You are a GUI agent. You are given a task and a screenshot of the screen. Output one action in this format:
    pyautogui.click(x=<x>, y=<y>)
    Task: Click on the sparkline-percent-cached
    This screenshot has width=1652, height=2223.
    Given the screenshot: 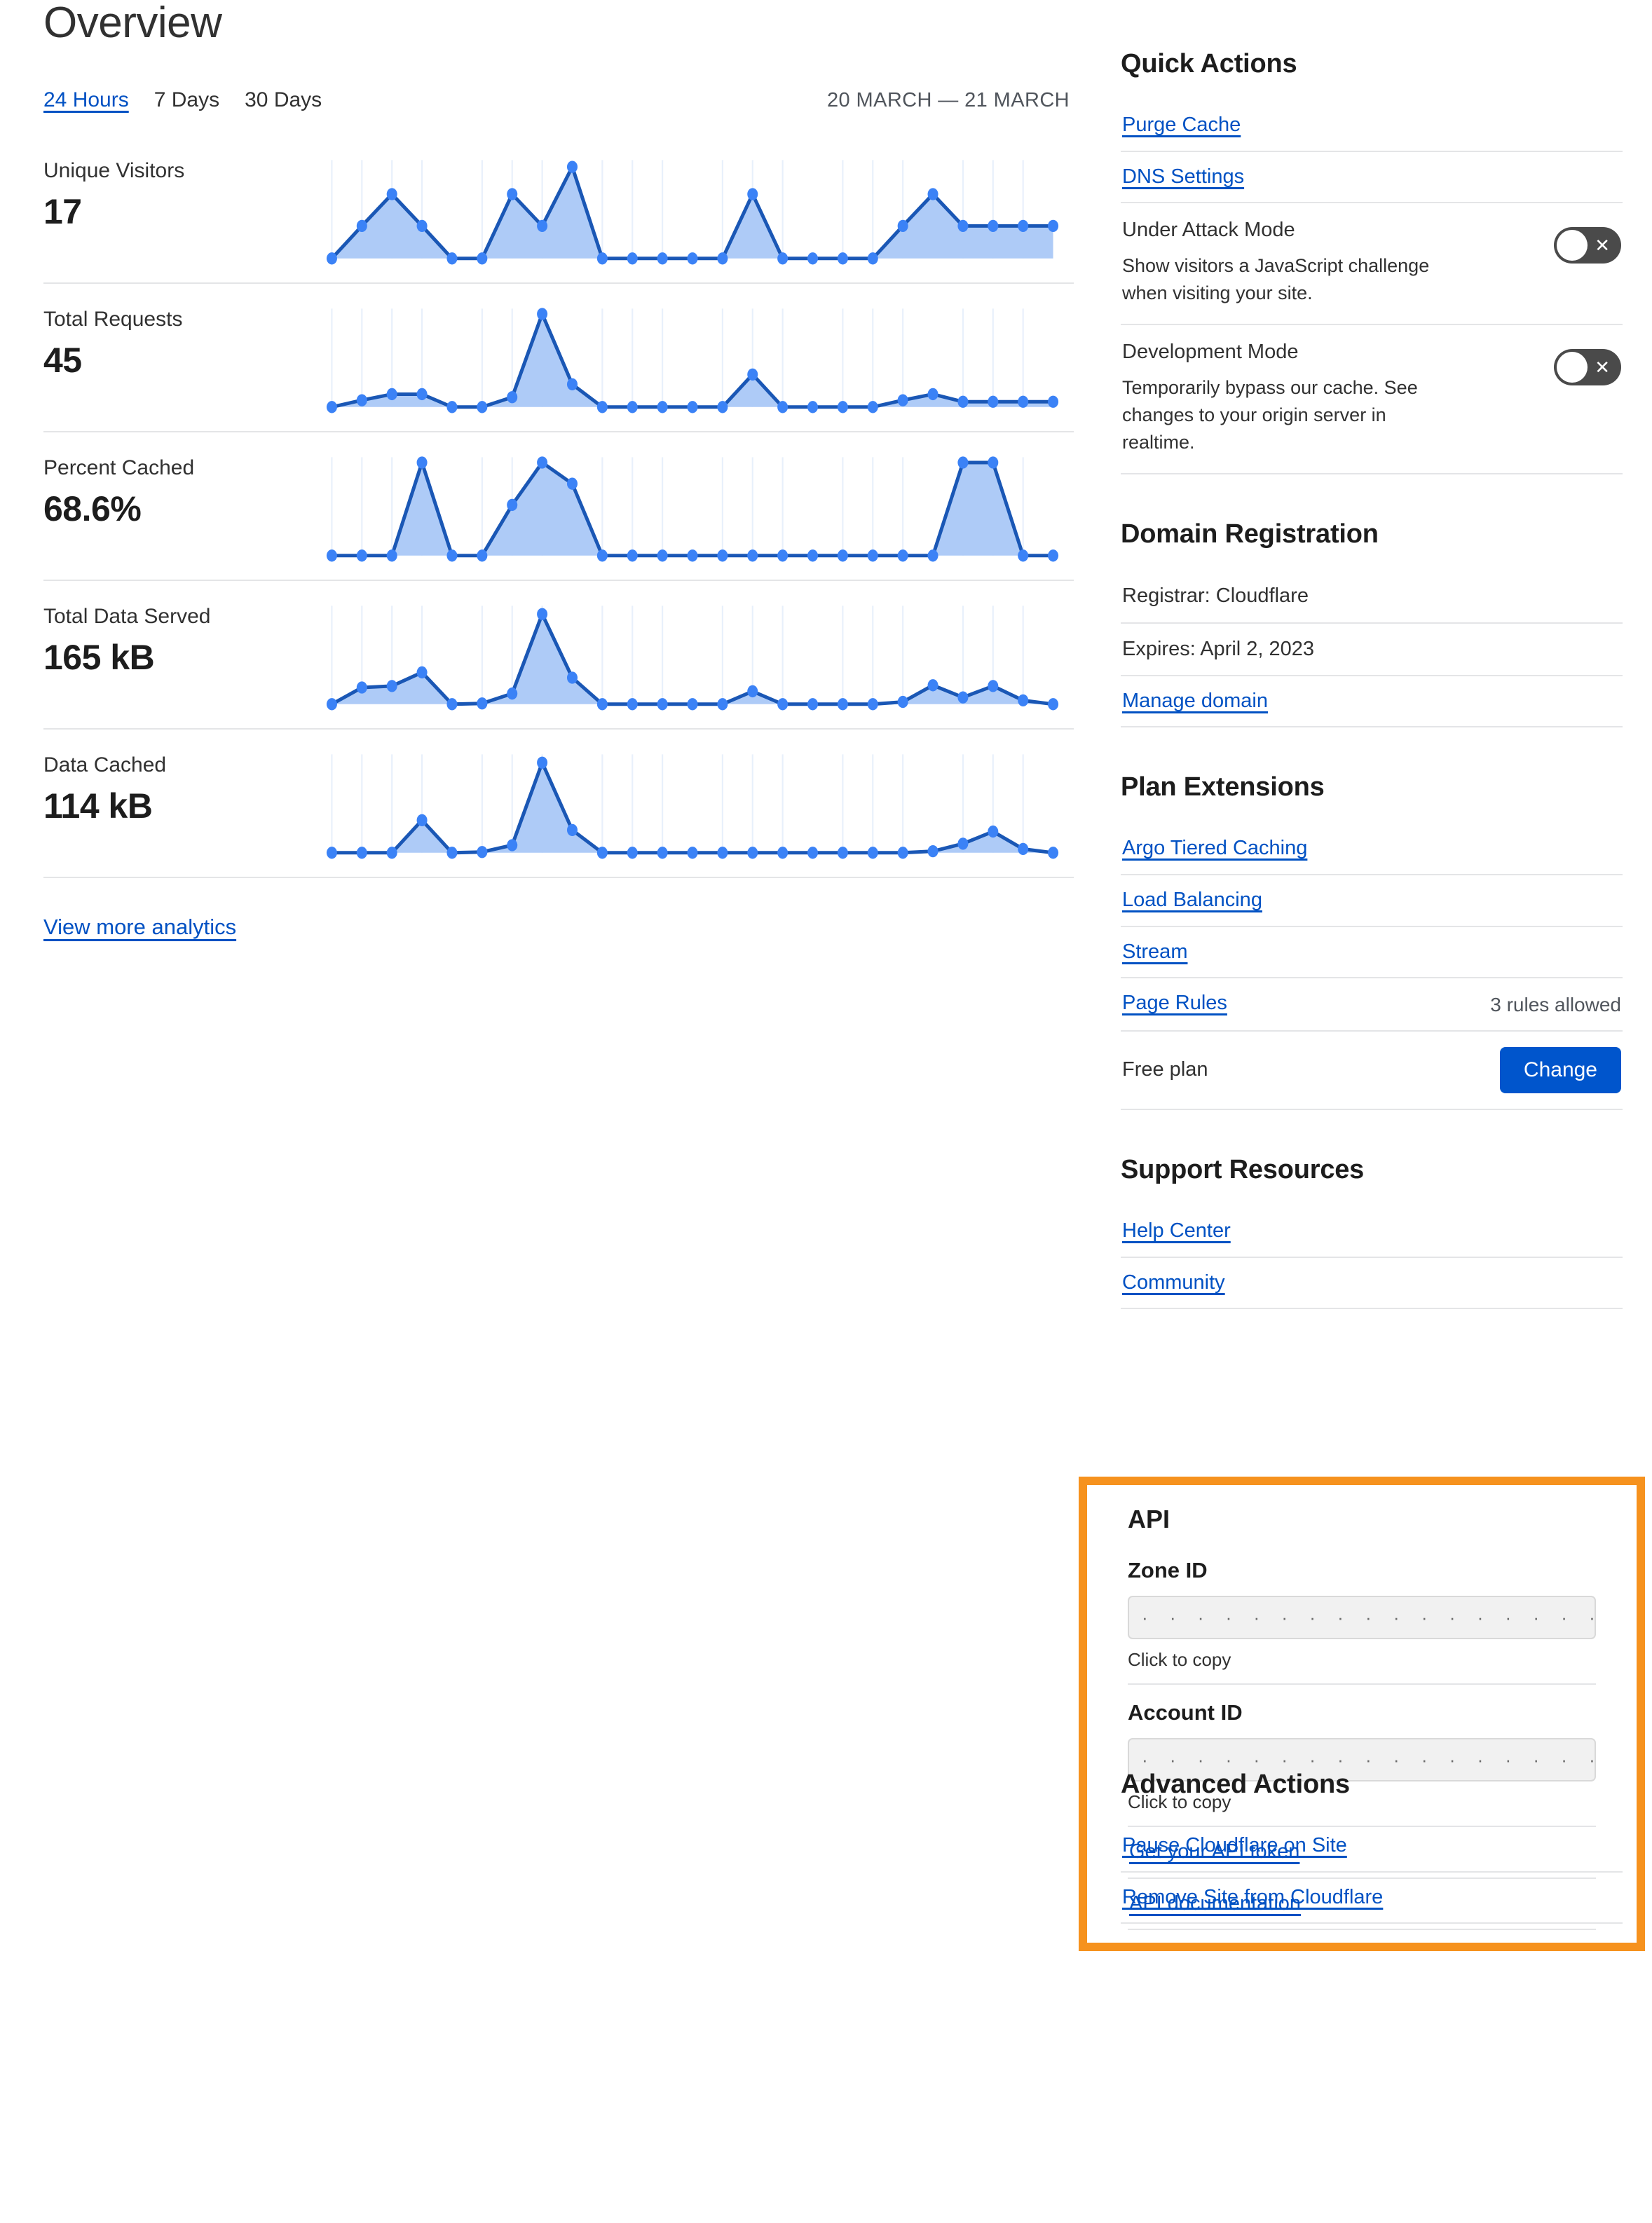 What is the action you would take?
    pyautogui.click(x=696, y=503)
    